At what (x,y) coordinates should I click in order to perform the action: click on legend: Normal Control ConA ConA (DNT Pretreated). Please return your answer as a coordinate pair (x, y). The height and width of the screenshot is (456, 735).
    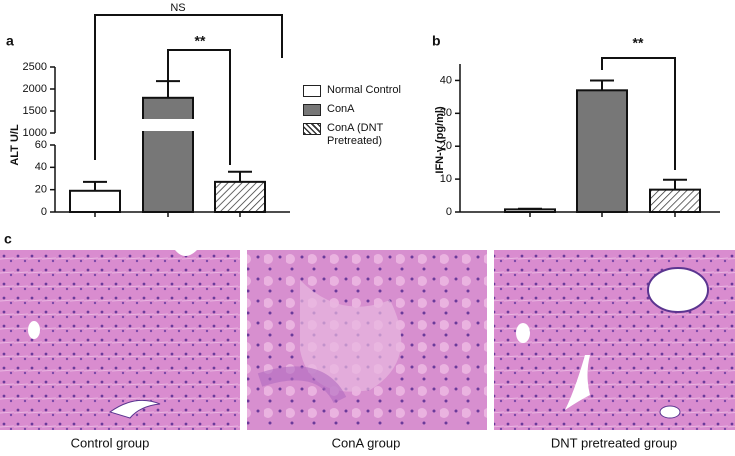
    Looking at the image, I should click on (368, 119).